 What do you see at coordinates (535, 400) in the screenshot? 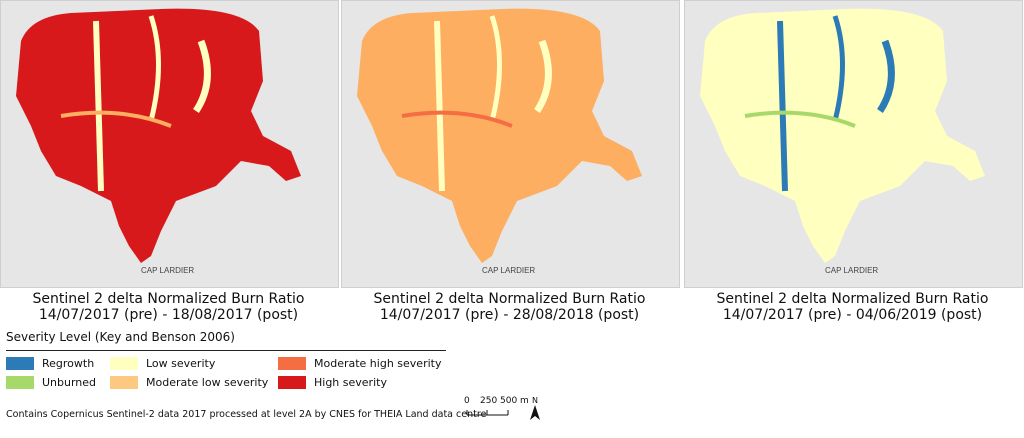
I see `north-label: N` at bounding box center [535, 400].